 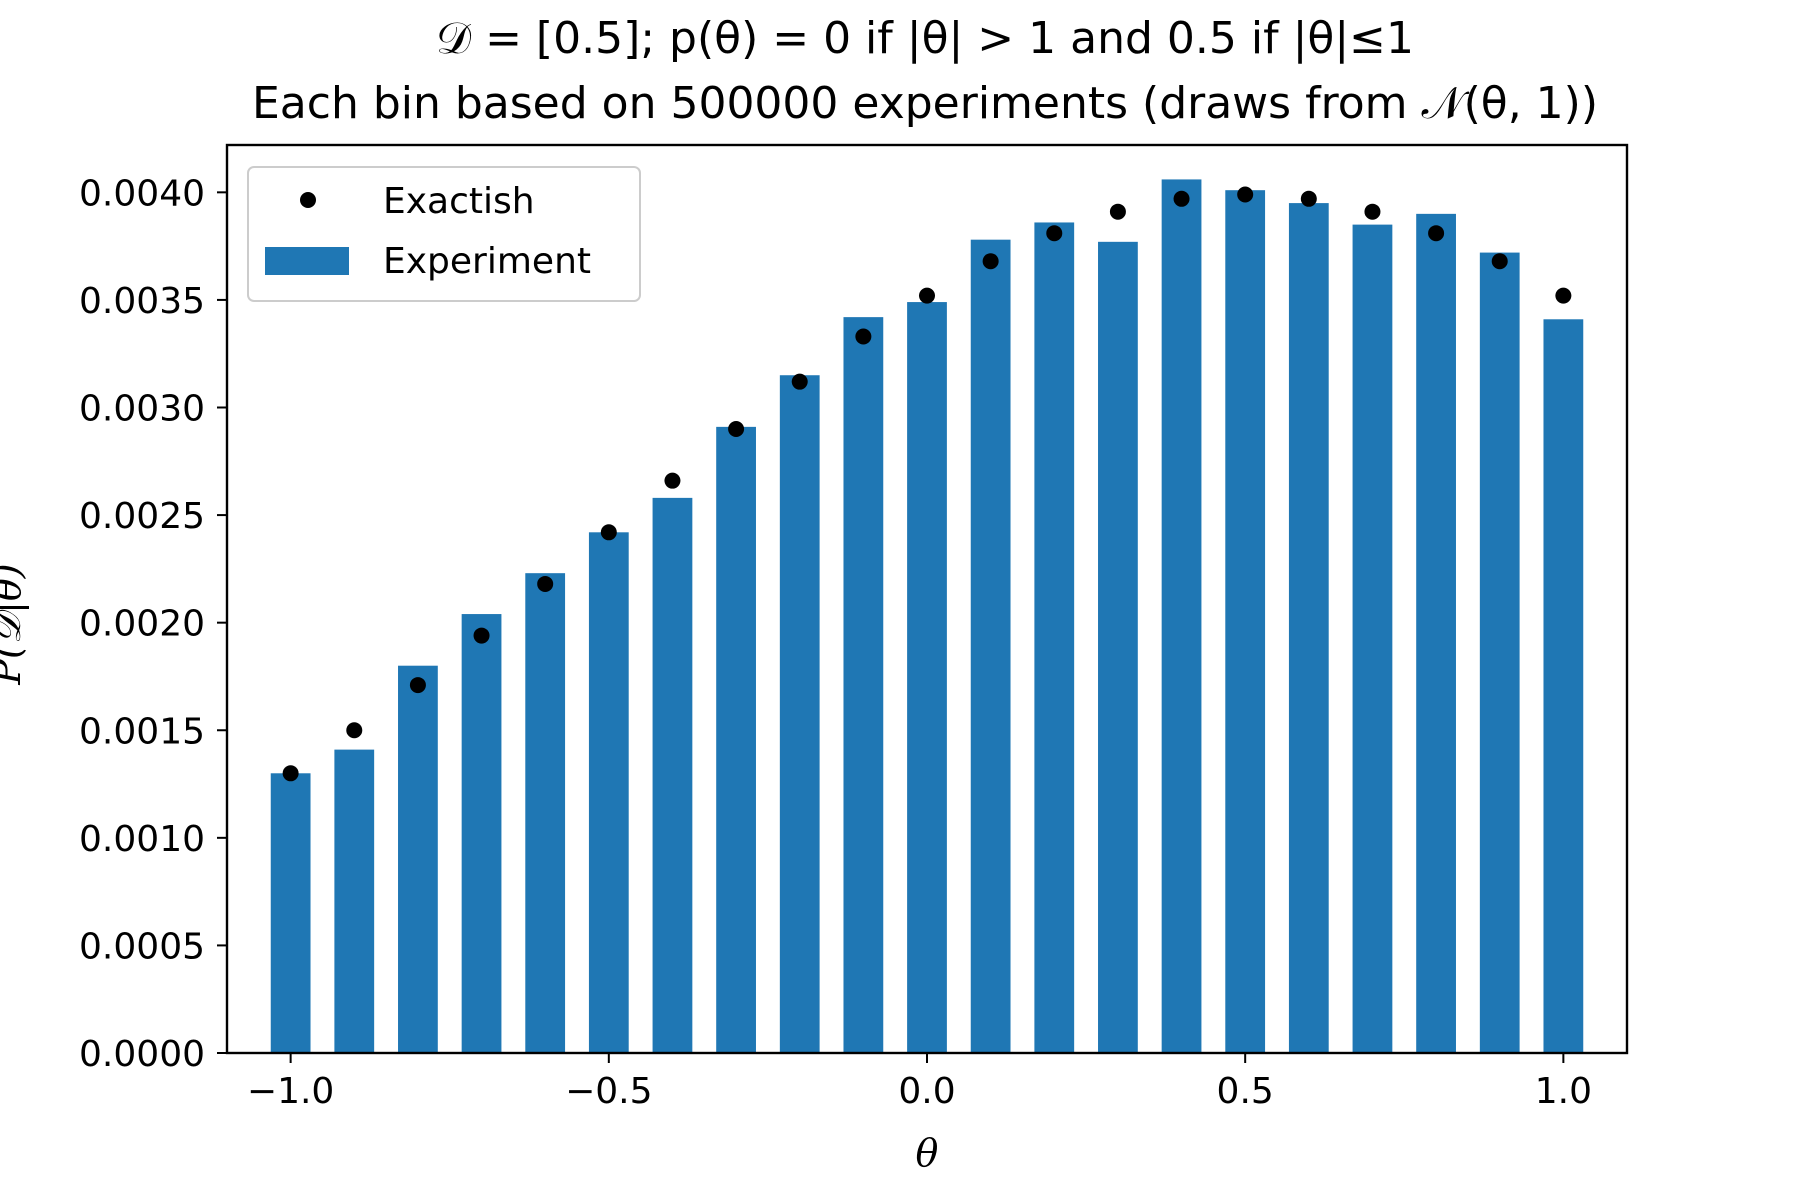 I want to click on x-tick-label: −0.5, so click(x=608, y=1091).